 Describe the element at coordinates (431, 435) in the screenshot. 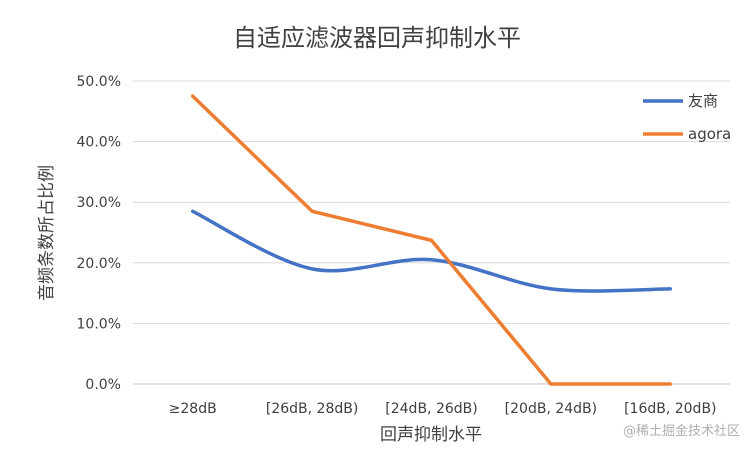

I see `x-axis-title: 回声抑制水平` at that location.